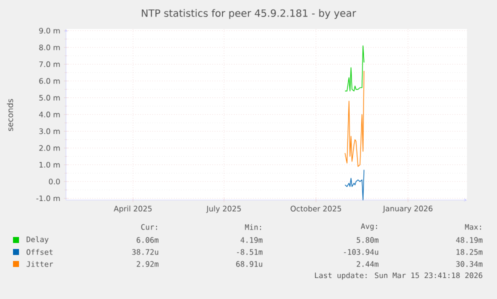  Describe the element at coordinates (10, 115) in the screenshot. I see `y-axis-title: seconds` at that location.